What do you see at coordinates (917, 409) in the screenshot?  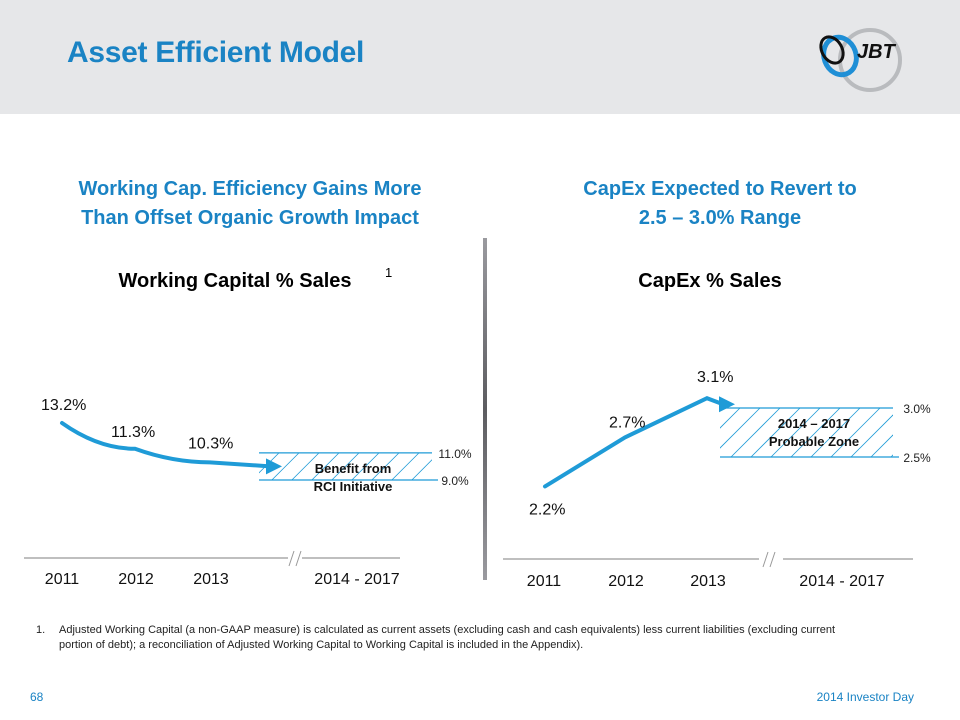 I see `zone-high-label: 3.0%` at bounding box center [917, 409].